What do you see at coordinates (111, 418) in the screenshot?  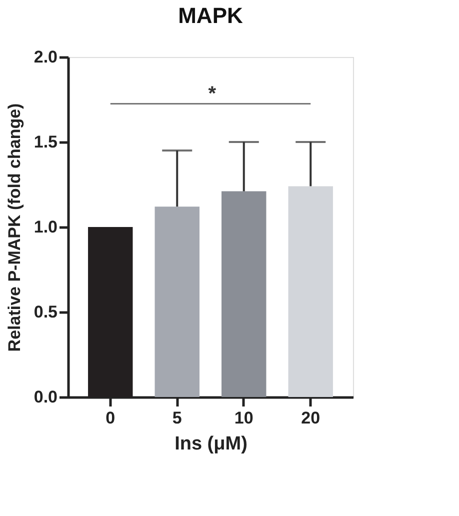 I see `x-tick-label: 0` at bounding box center [111, 418].